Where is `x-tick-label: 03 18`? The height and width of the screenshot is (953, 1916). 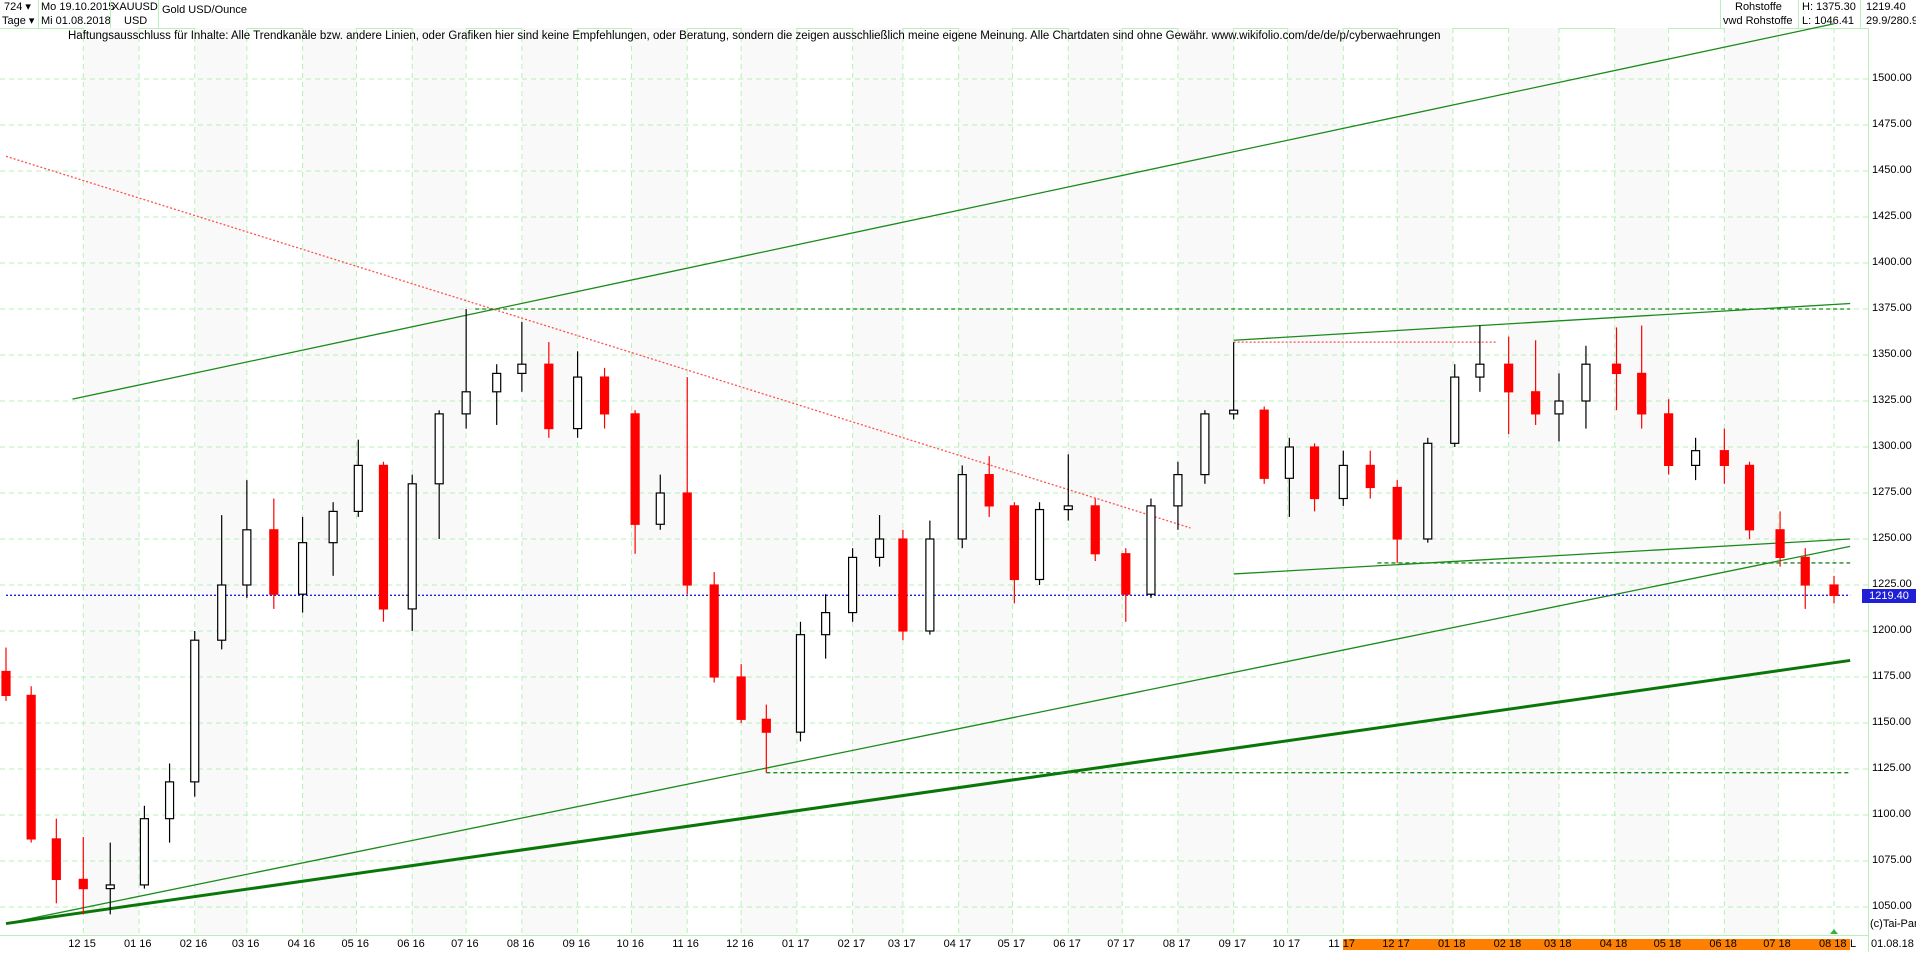 x-tick-label: 03 18 is located at coordinates (1557, 944).